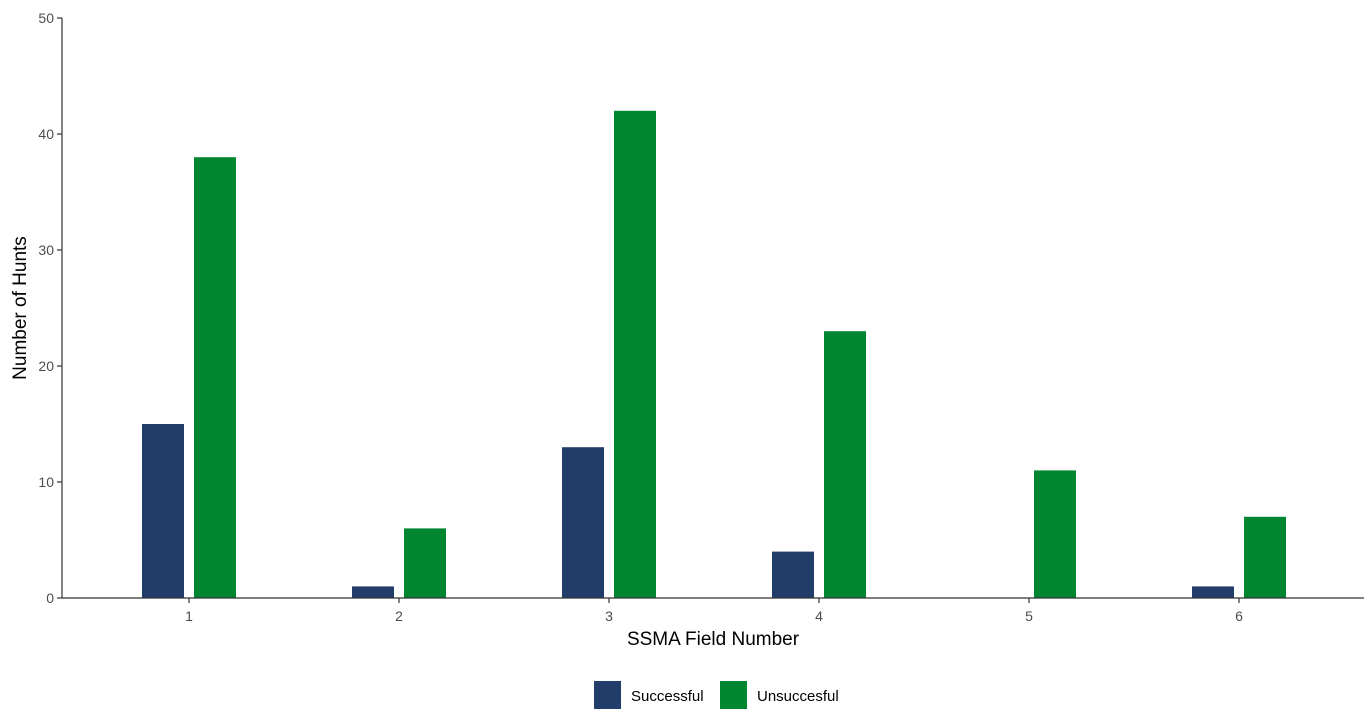  I want to click on x-tick-label: 3, so click(609, 616).